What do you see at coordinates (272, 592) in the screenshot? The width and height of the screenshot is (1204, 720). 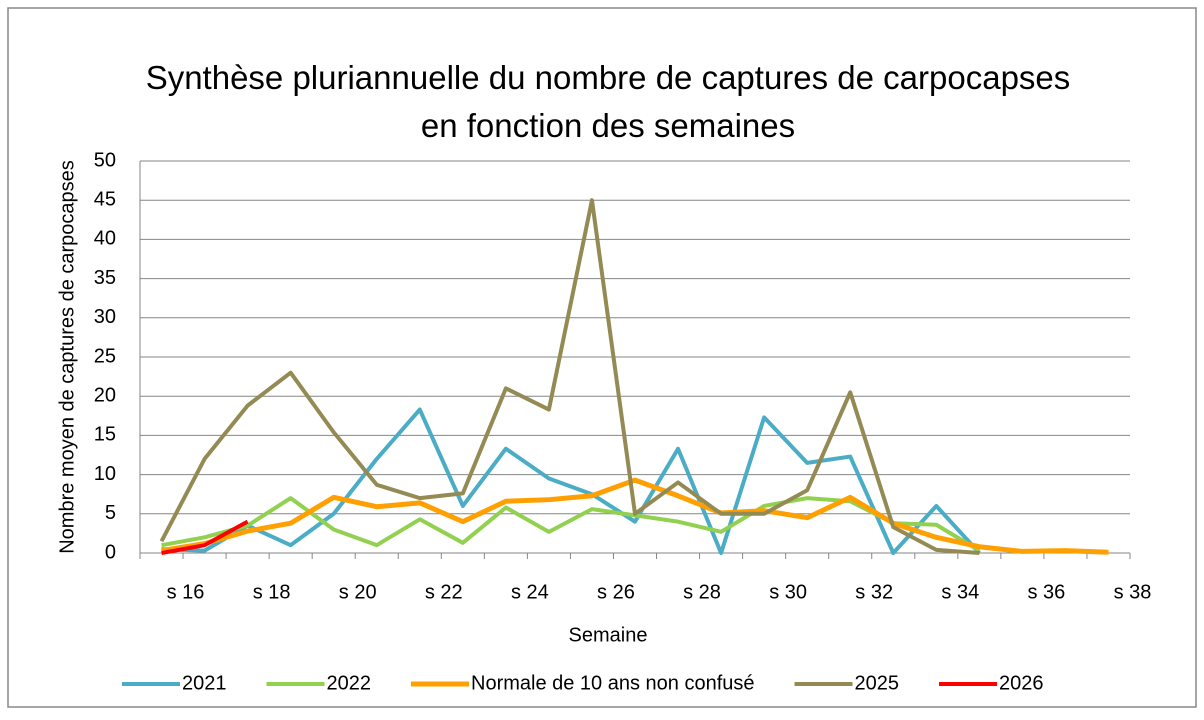 I see `x-tick-label: s 18` at bounding box center [272, 592].